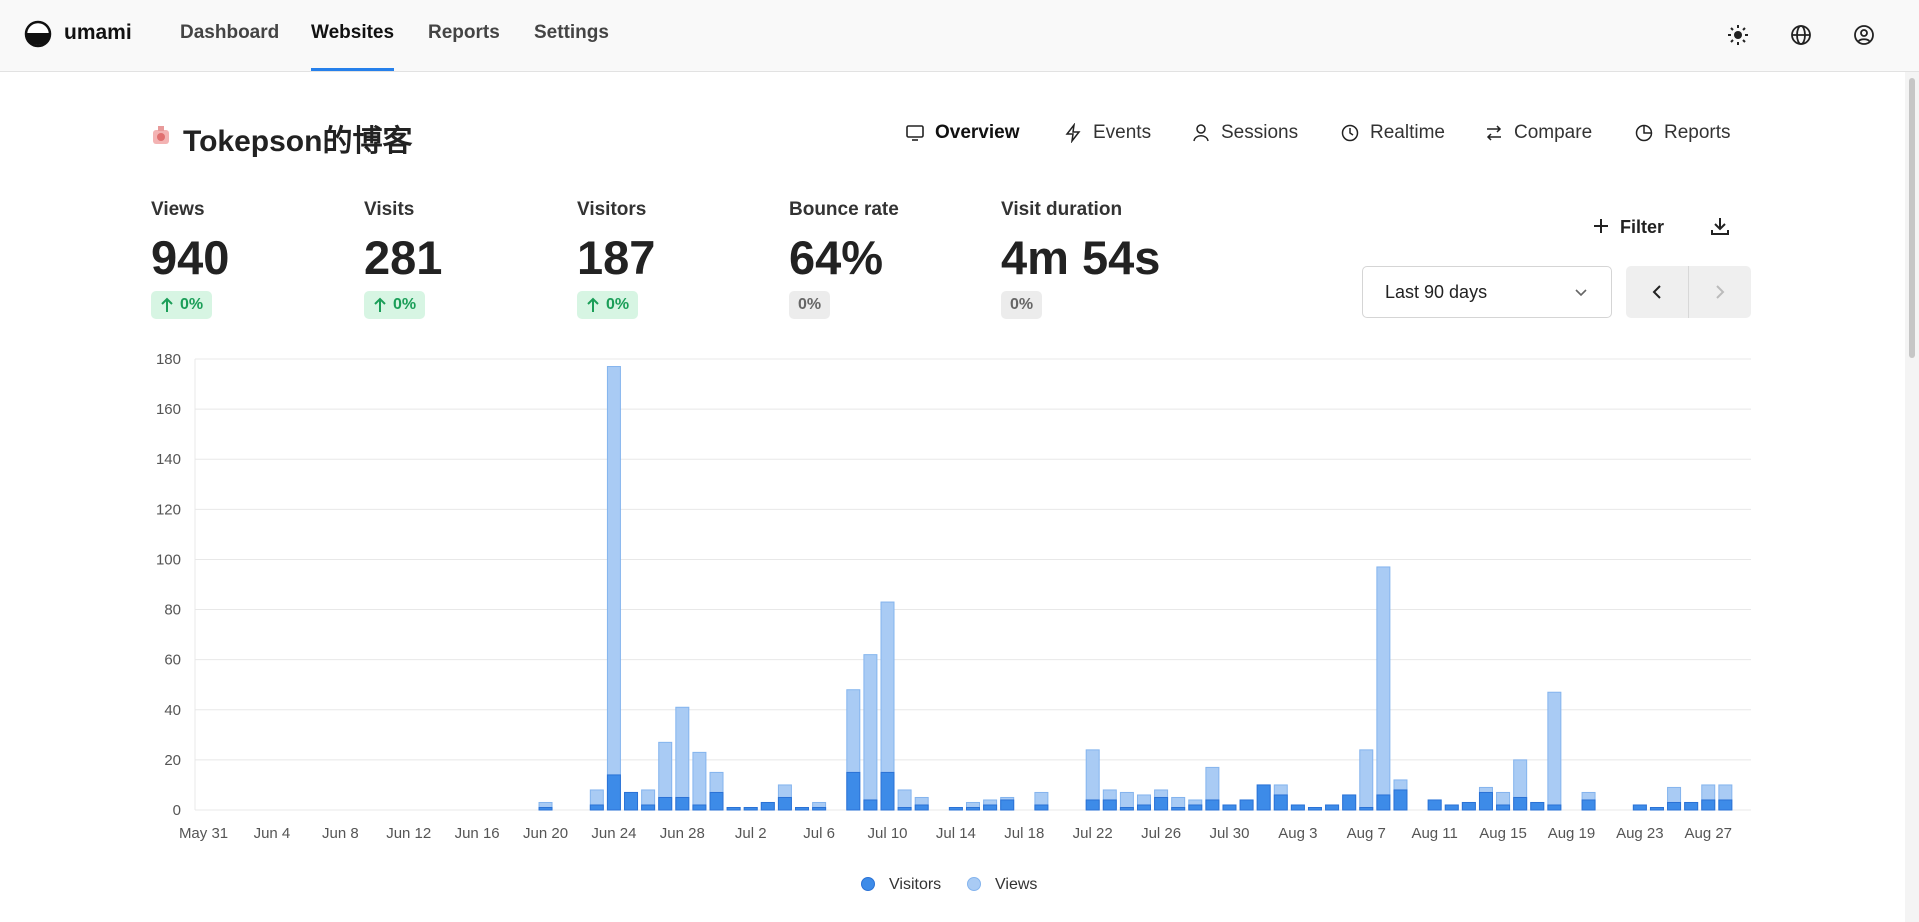  What do you see at coordinates (408, 833) in the screenshot?
I see `x-tick-label: Jun 12` at bounding box center [408, 833].